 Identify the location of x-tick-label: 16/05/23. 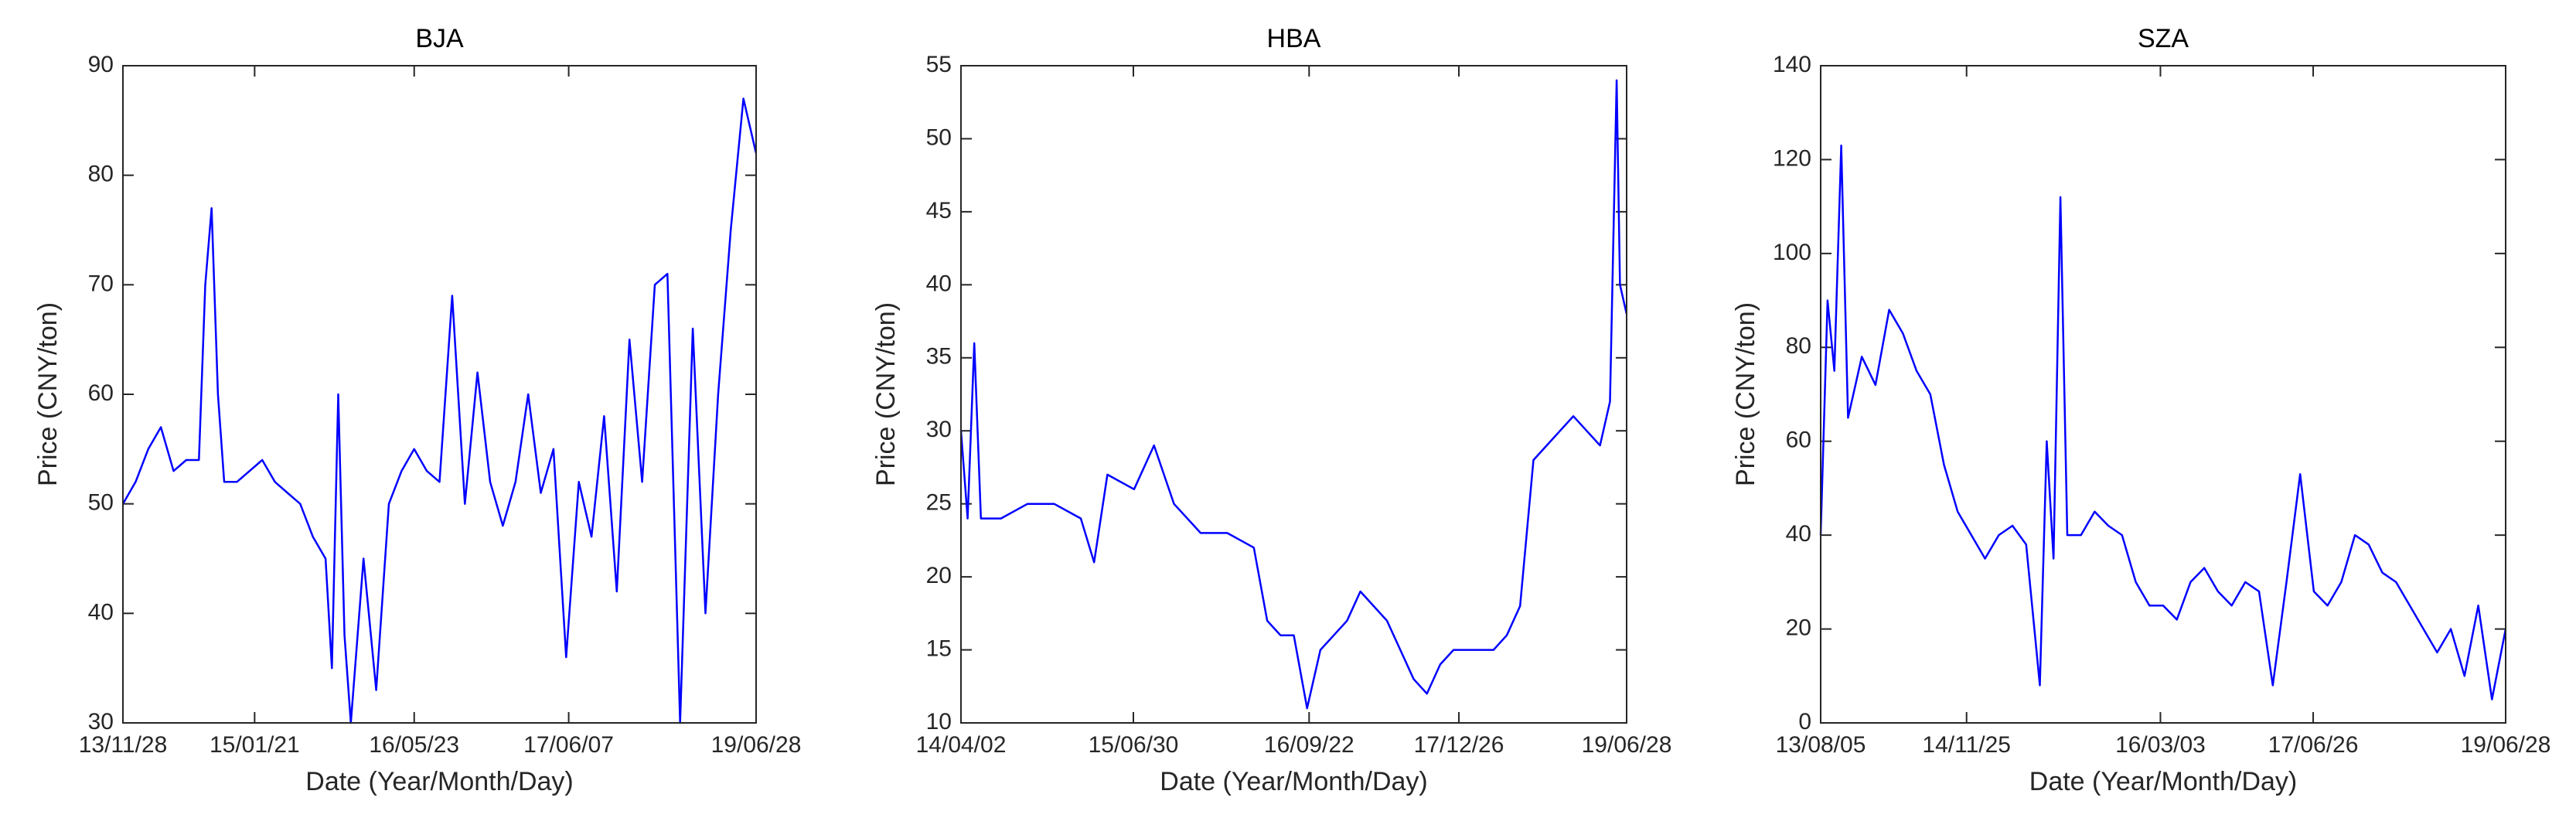
(414, 745).